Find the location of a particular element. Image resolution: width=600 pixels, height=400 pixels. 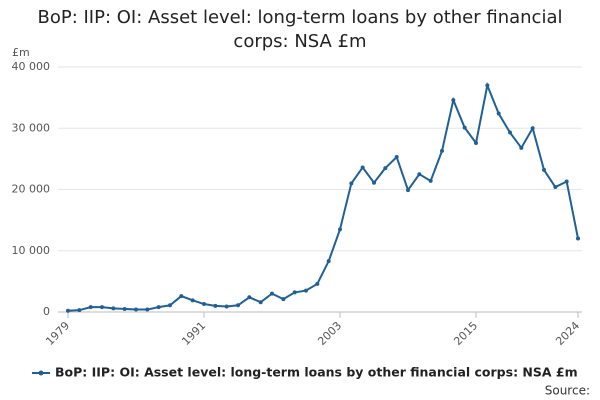

y-tick-label: 40 000 is located at coordinates (31, 66).